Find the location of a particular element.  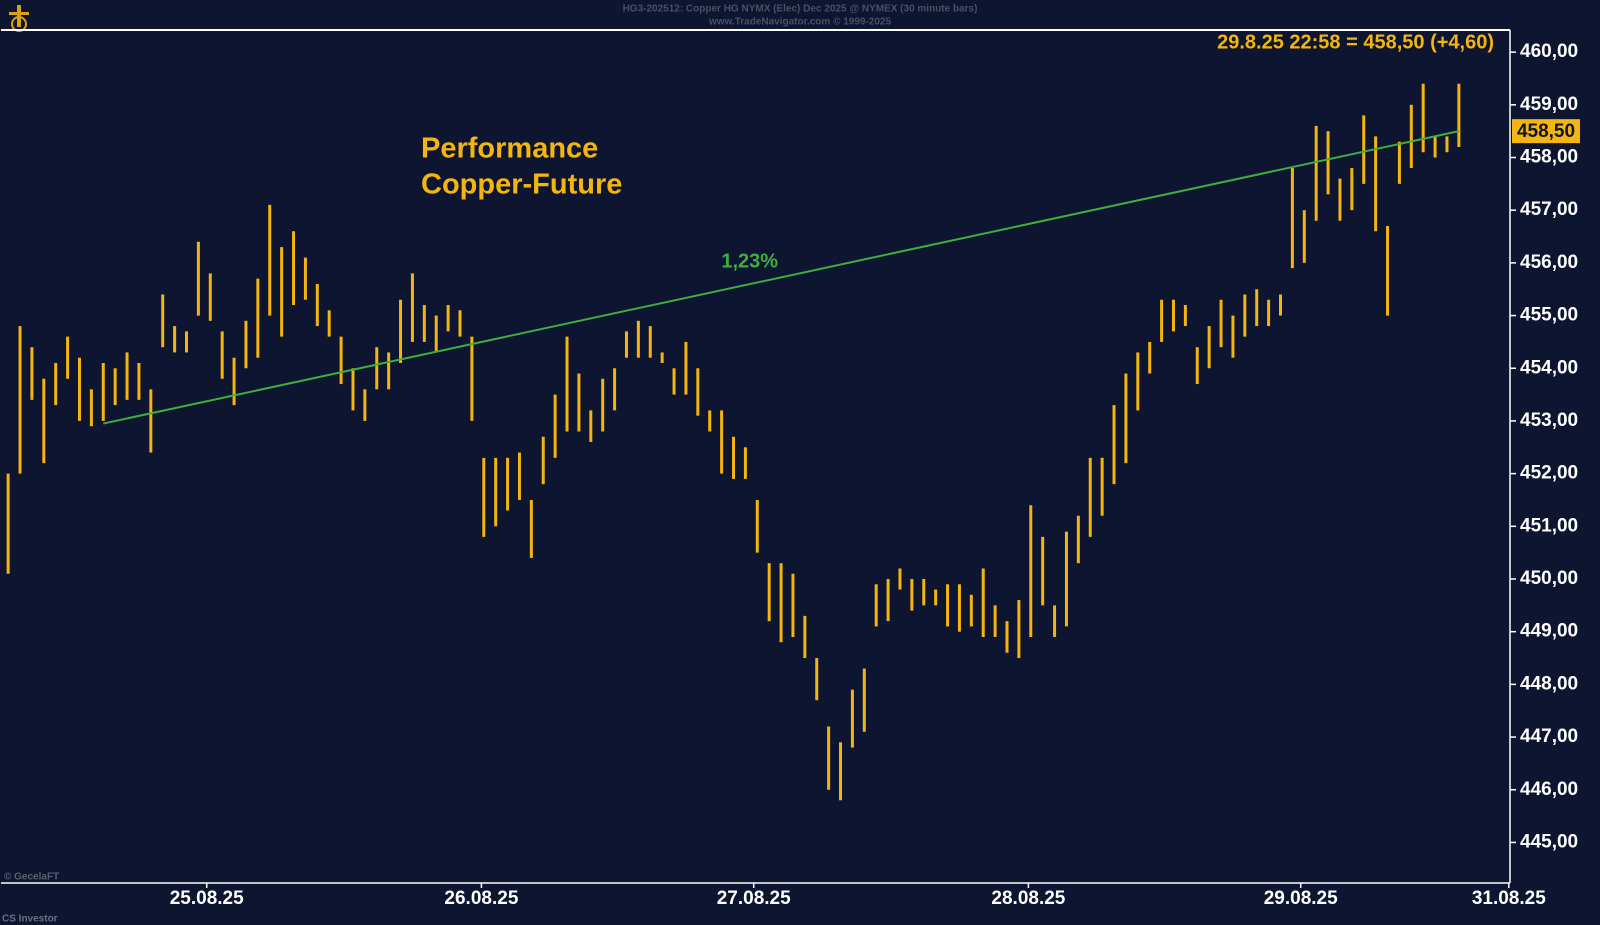

y-tick-label: 454,00 is located at coordinates (1549, 367).